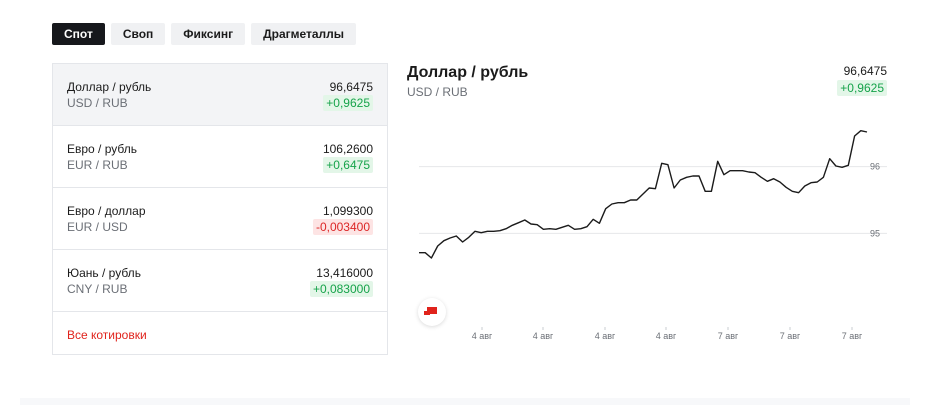  I want to click on quote-code: EUR / USD, so click(97, 227).